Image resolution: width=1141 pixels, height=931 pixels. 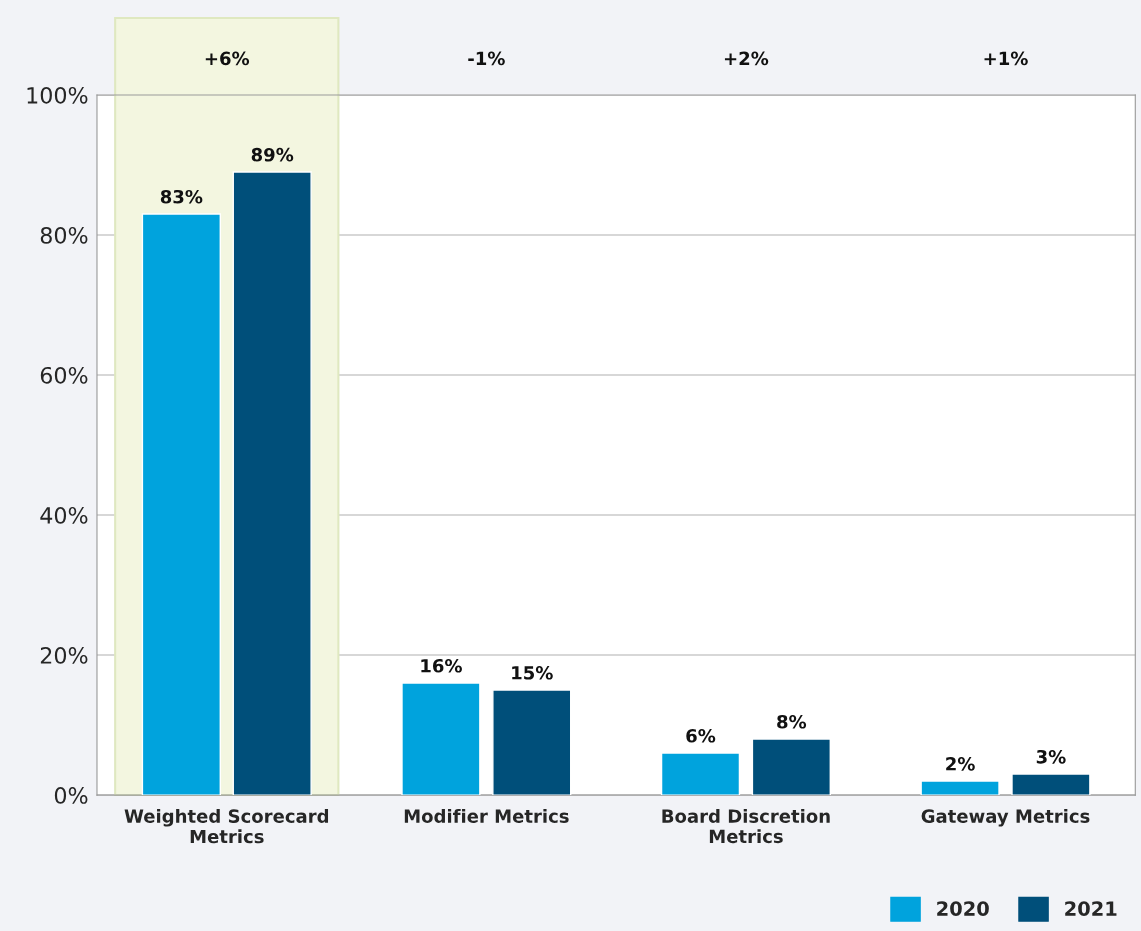 What do you see at coordinates (532, 672) in the screenshot?
I see `data-label: 15%` at bounding box center [532, 672].